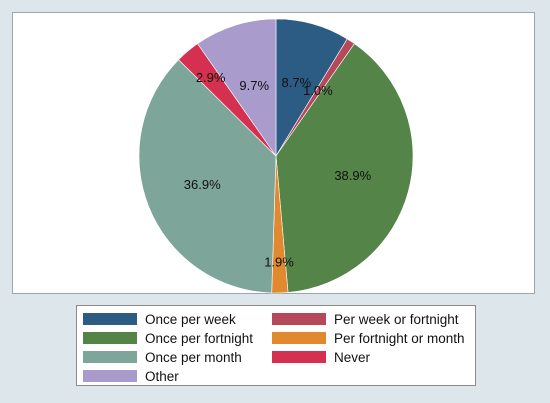 This screenshot has width=550, height=403. I want to click on legend-item-other: Other, so click(131, 376).